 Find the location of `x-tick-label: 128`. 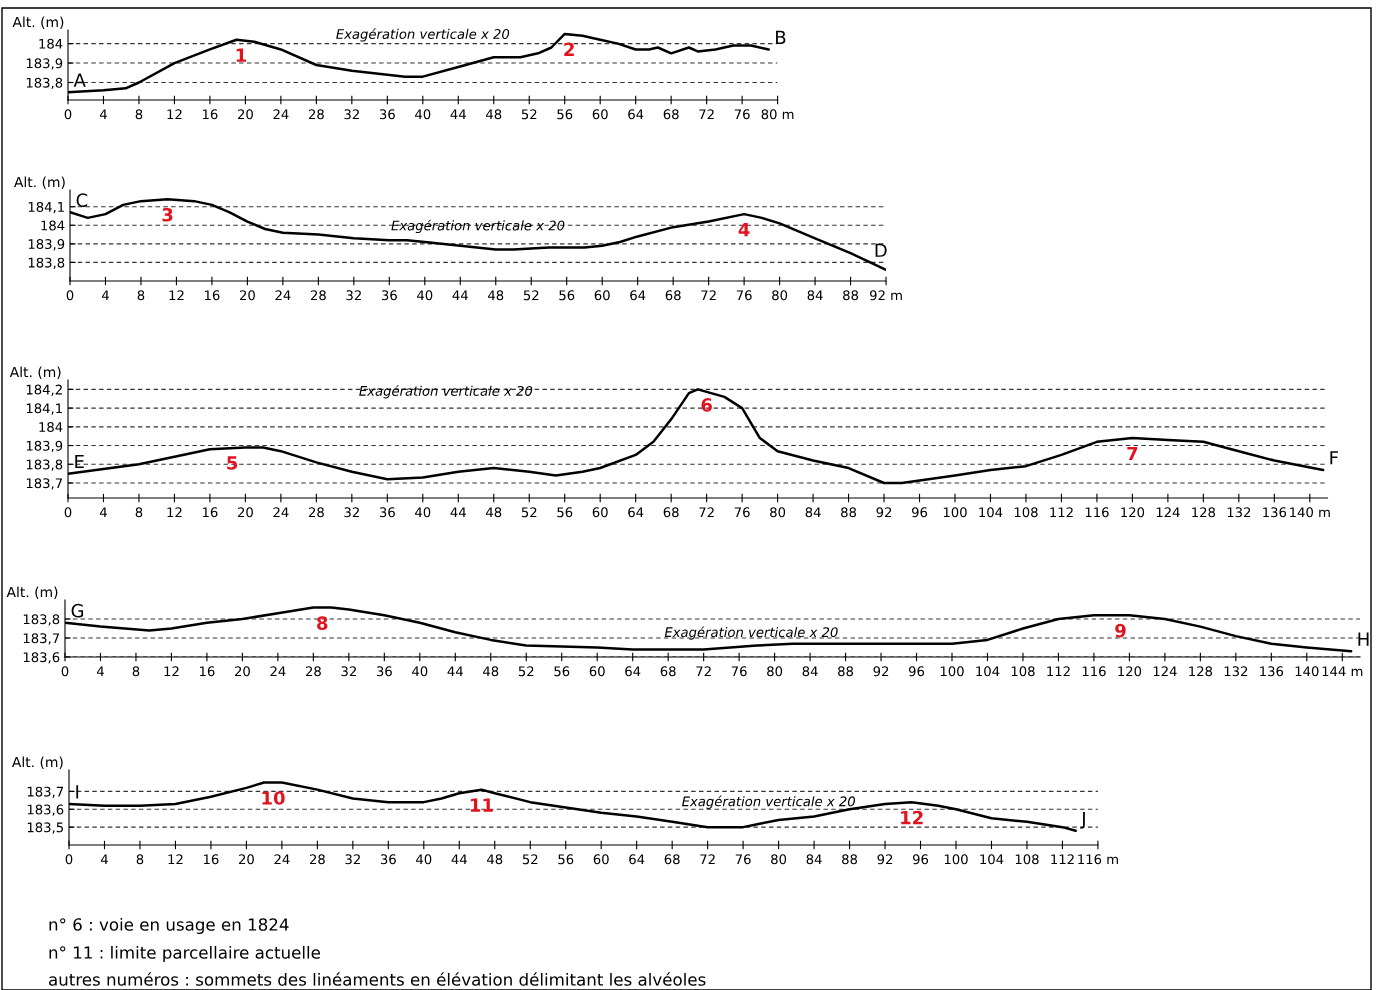

x-tick-label: 128 is located at coordinates (1204, 512).